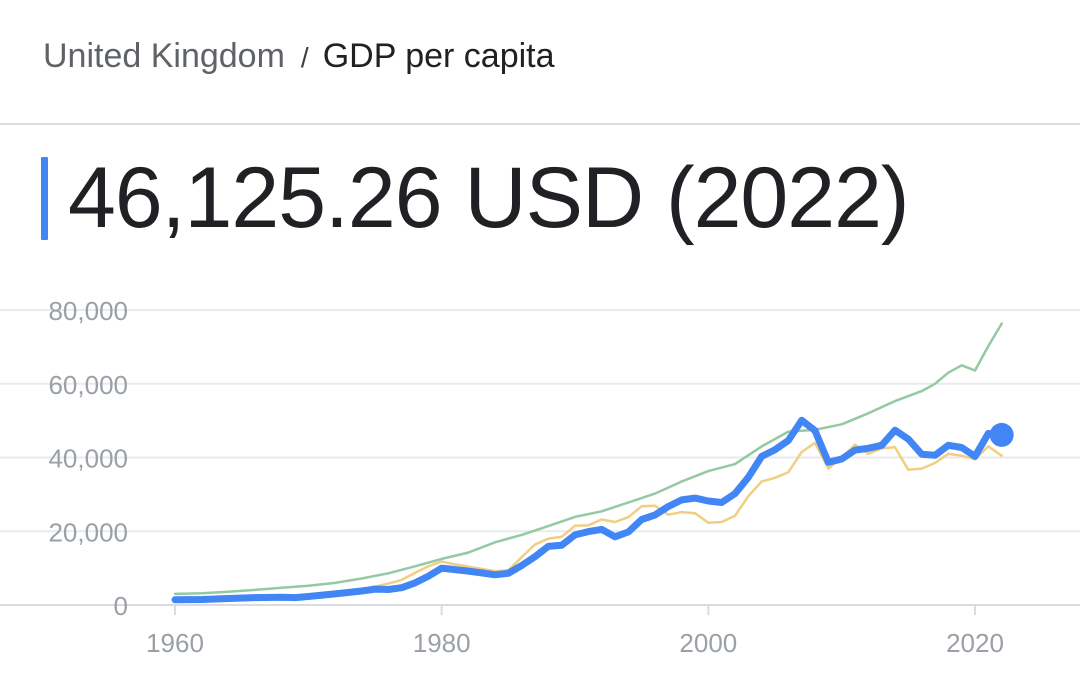 The height and width of the screenshot is (681, 1080). What do you see at coordinates (708, 643) in the screenshot?
I see `x-tick-label: 2000` at bounding box center [708, 643].